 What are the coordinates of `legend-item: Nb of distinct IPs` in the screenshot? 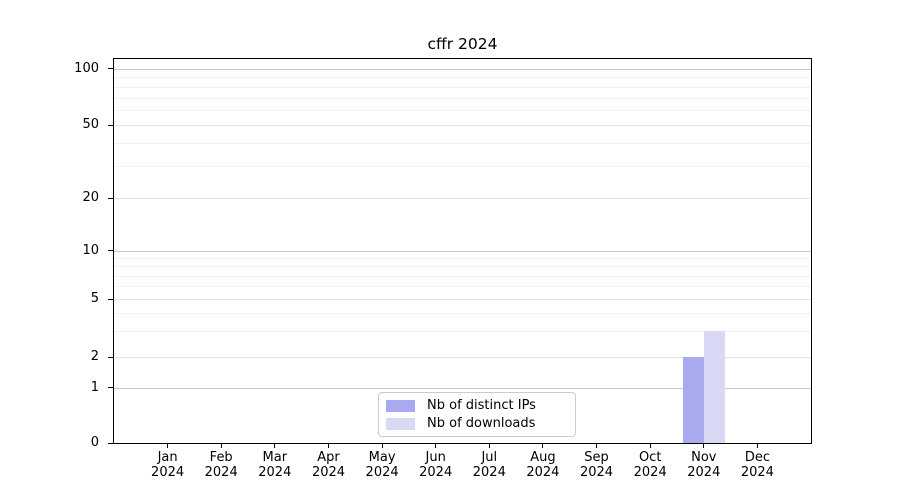 It's located at (477, 405).